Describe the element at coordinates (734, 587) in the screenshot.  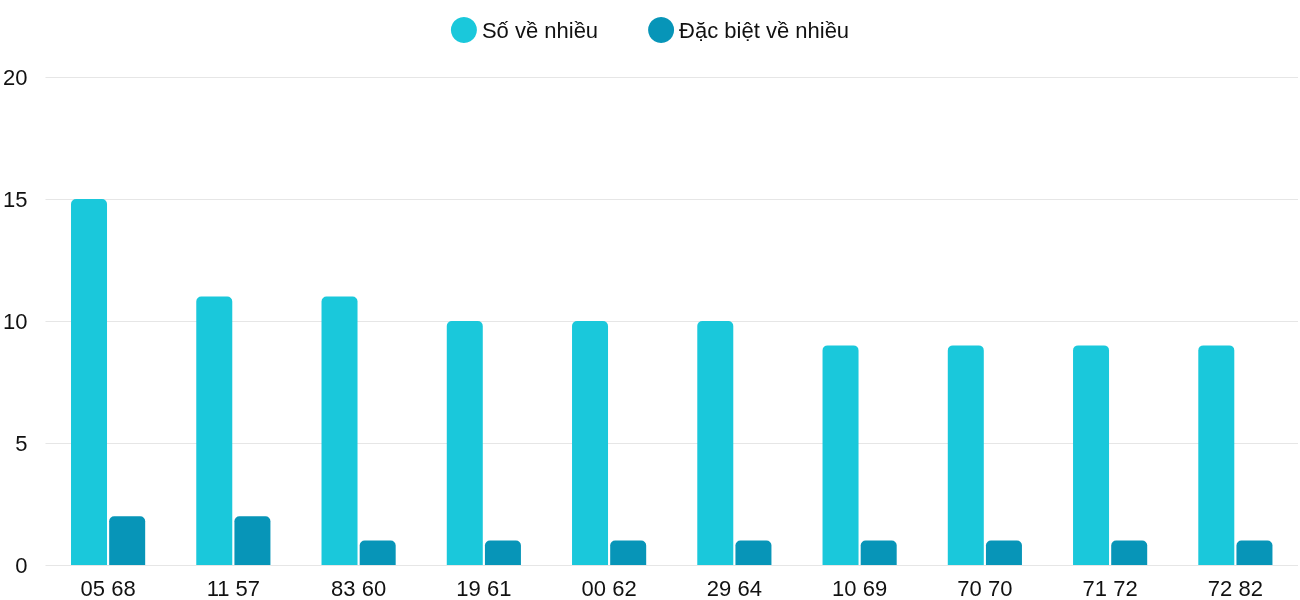
I see `x-tick-label: 29 64` at that location.